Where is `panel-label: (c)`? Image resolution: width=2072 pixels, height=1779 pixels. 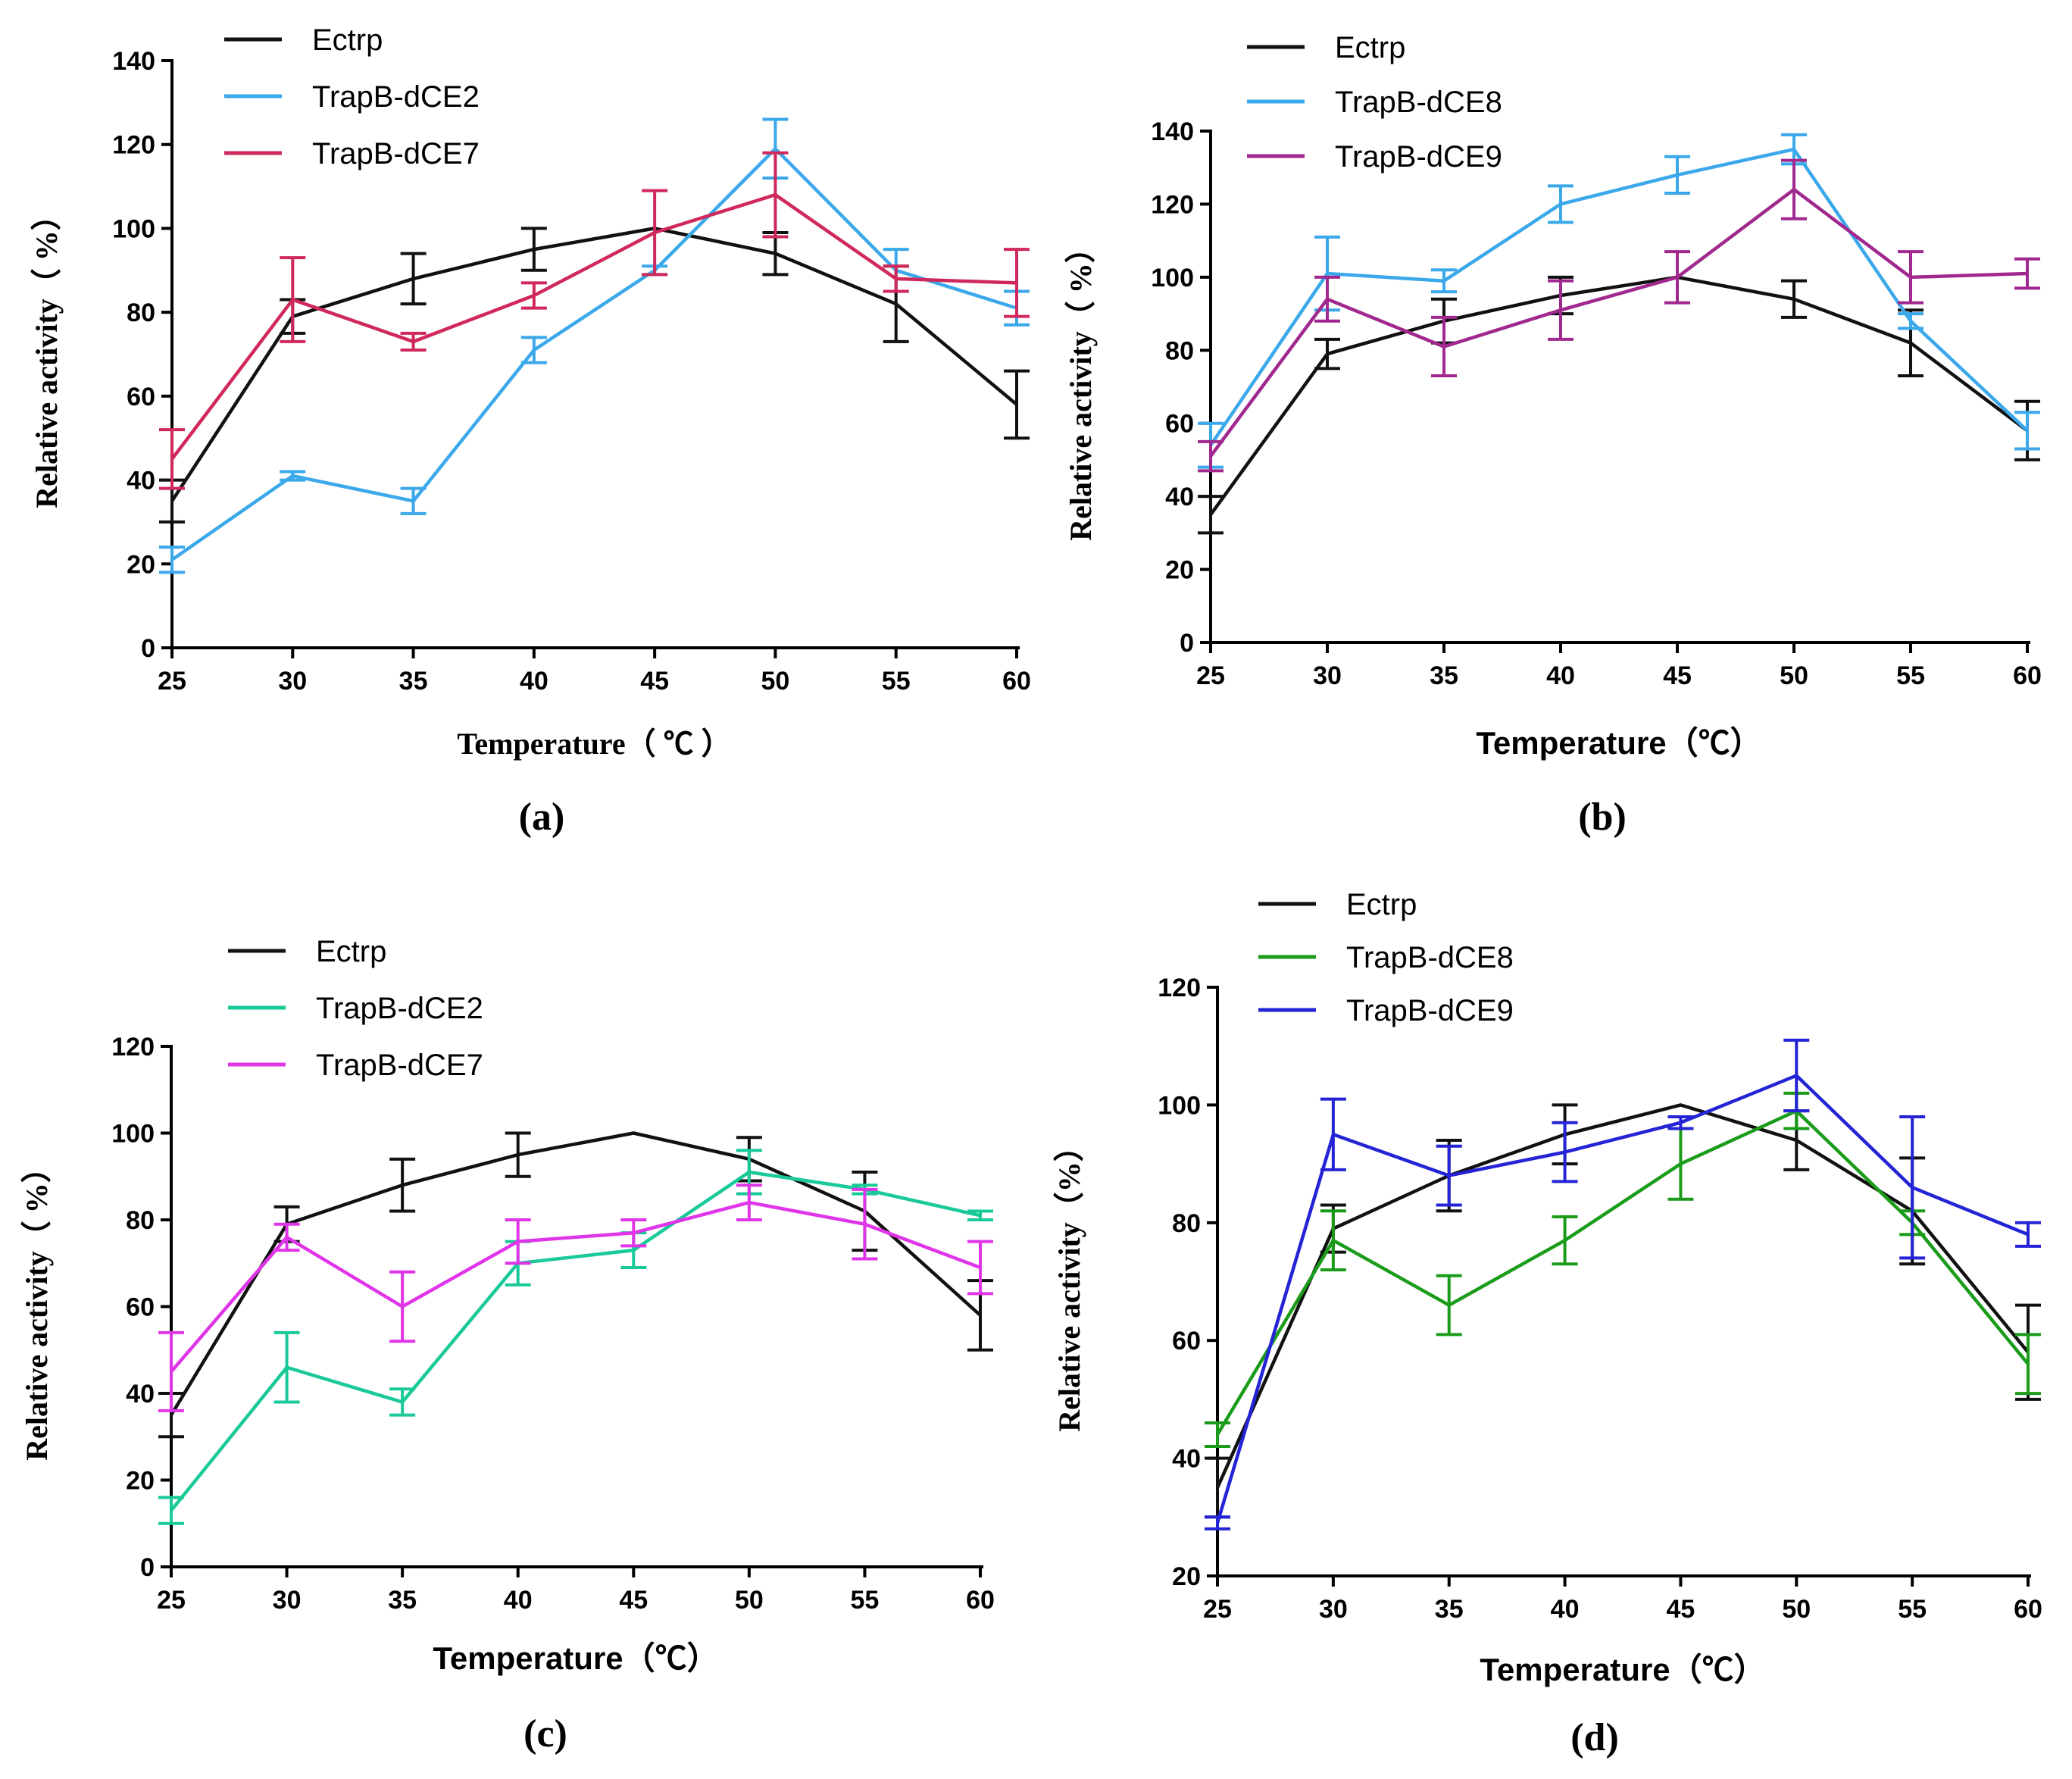 panel-label: (c) is located at coordinates (545, 1734).